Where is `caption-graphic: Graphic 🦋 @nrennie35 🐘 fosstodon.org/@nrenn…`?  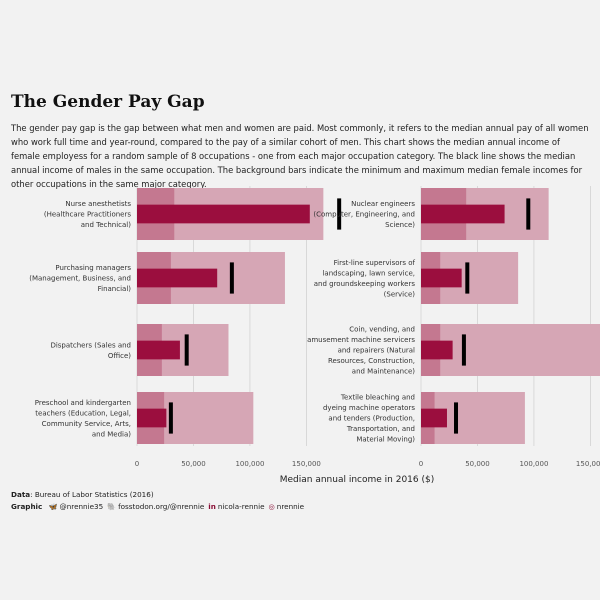
caption-graphic: Graphic 🦋 @nrennie35 🐘 fosstodon.org/@nrenn… is located at coordinates (157, 506).